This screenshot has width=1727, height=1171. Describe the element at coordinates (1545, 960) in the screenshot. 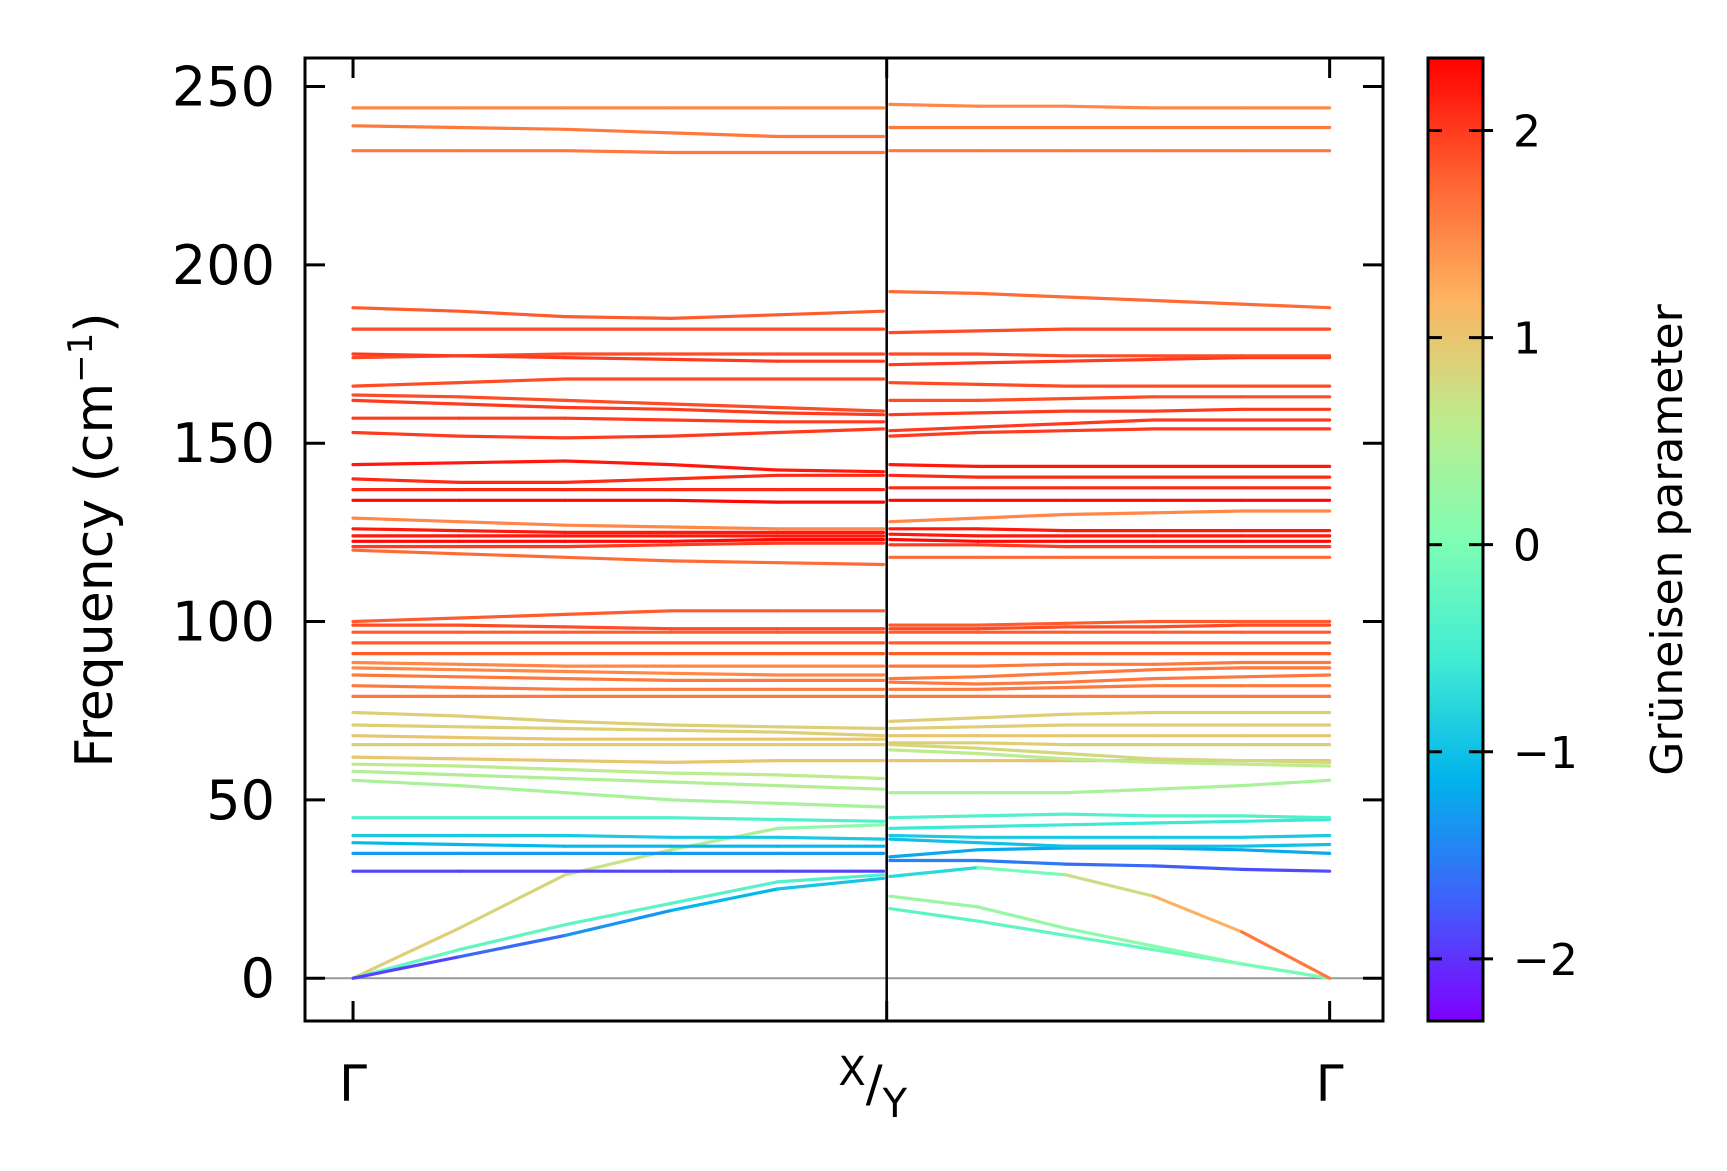

I see `colorbar-tick-label: −2` at that location.